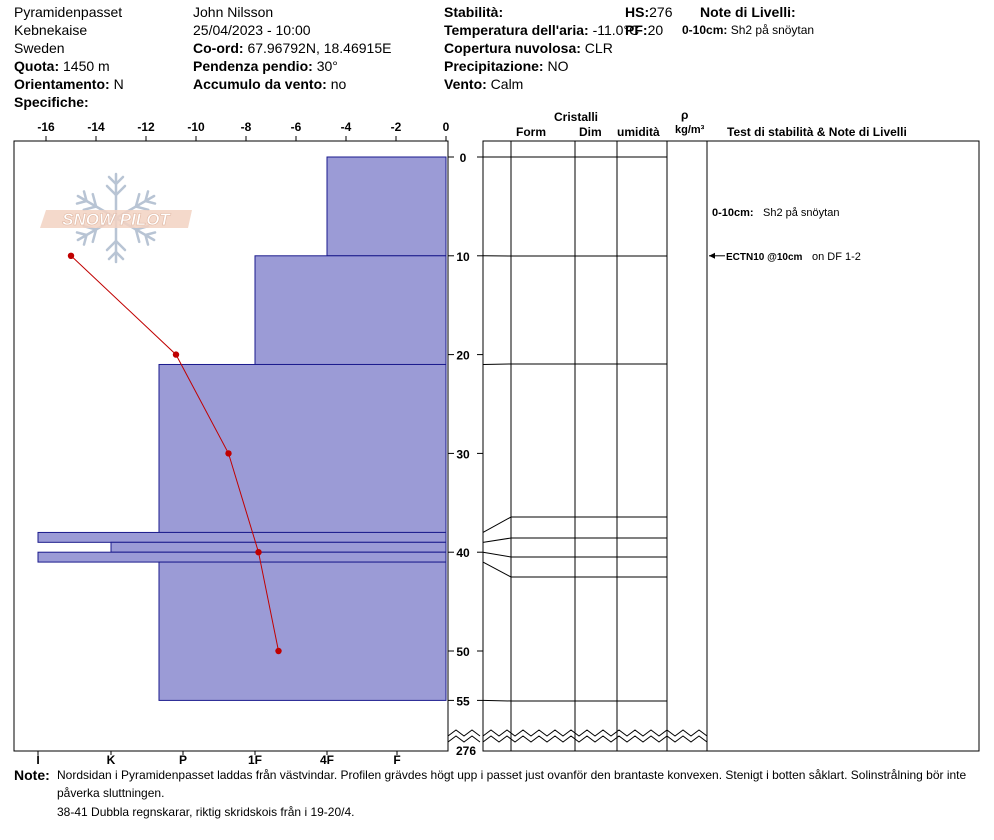 This screenshot has height=840, width=994. Describe the element at coordinates (638, 132) in the screenshot. I see `moisture-header: umidità` at that location.